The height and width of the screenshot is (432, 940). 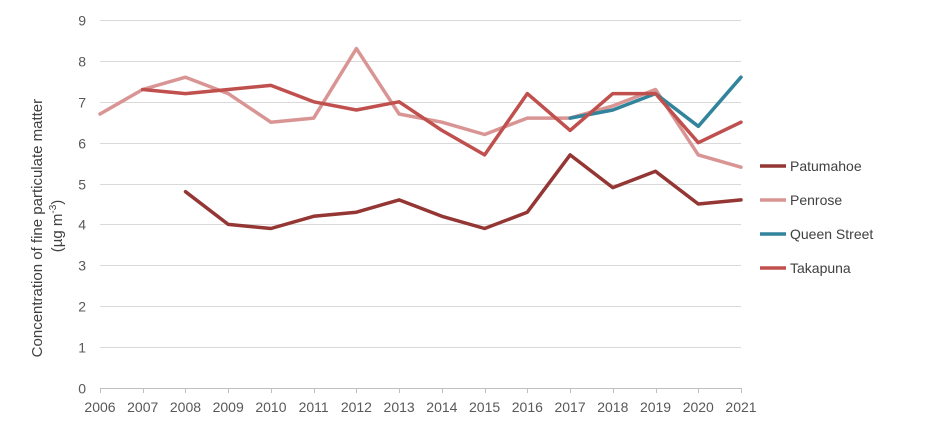 What do you see at coordinates (527, 407) in the screenshot?
I see `x-tick-label: 2016` at bounding box center [527, 407].